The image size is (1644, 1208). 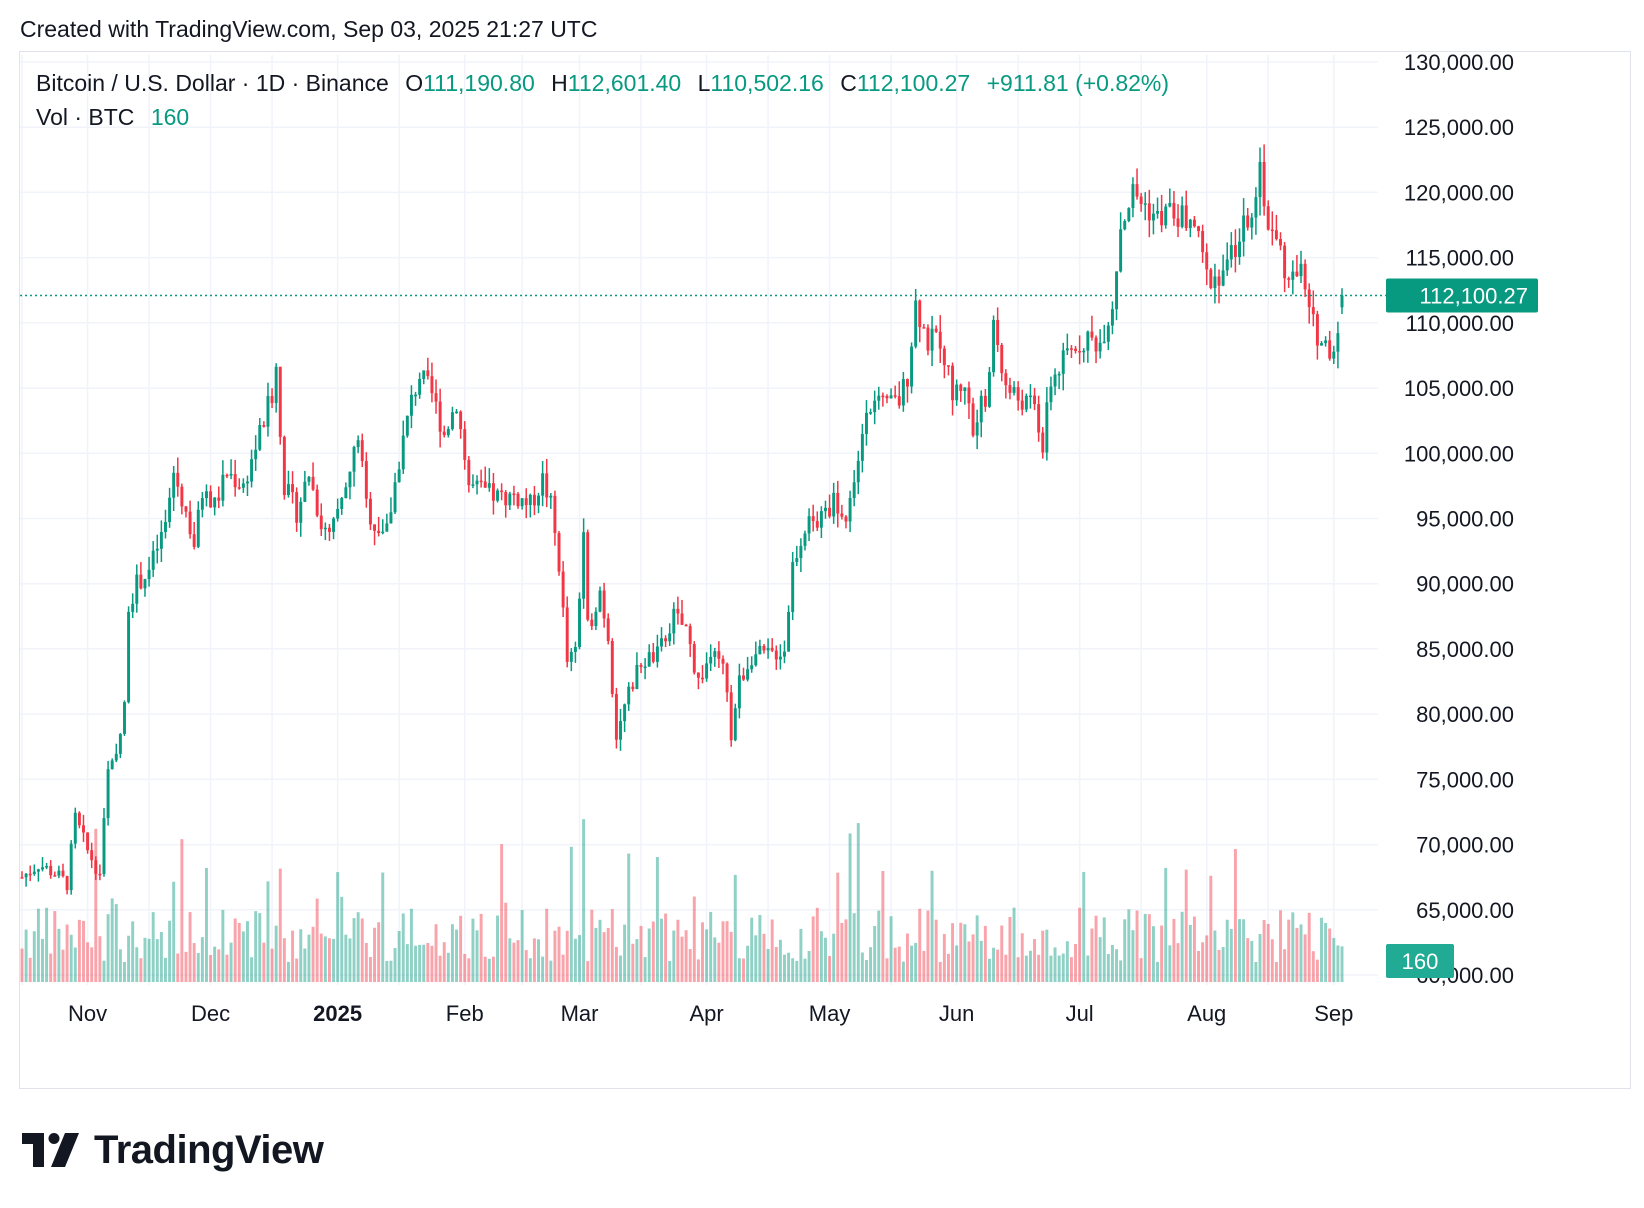 What do you see at coordinates (913, 83) in the screenshot?
I see `close-value: 112,100.27` at bounding box center [913, 83].